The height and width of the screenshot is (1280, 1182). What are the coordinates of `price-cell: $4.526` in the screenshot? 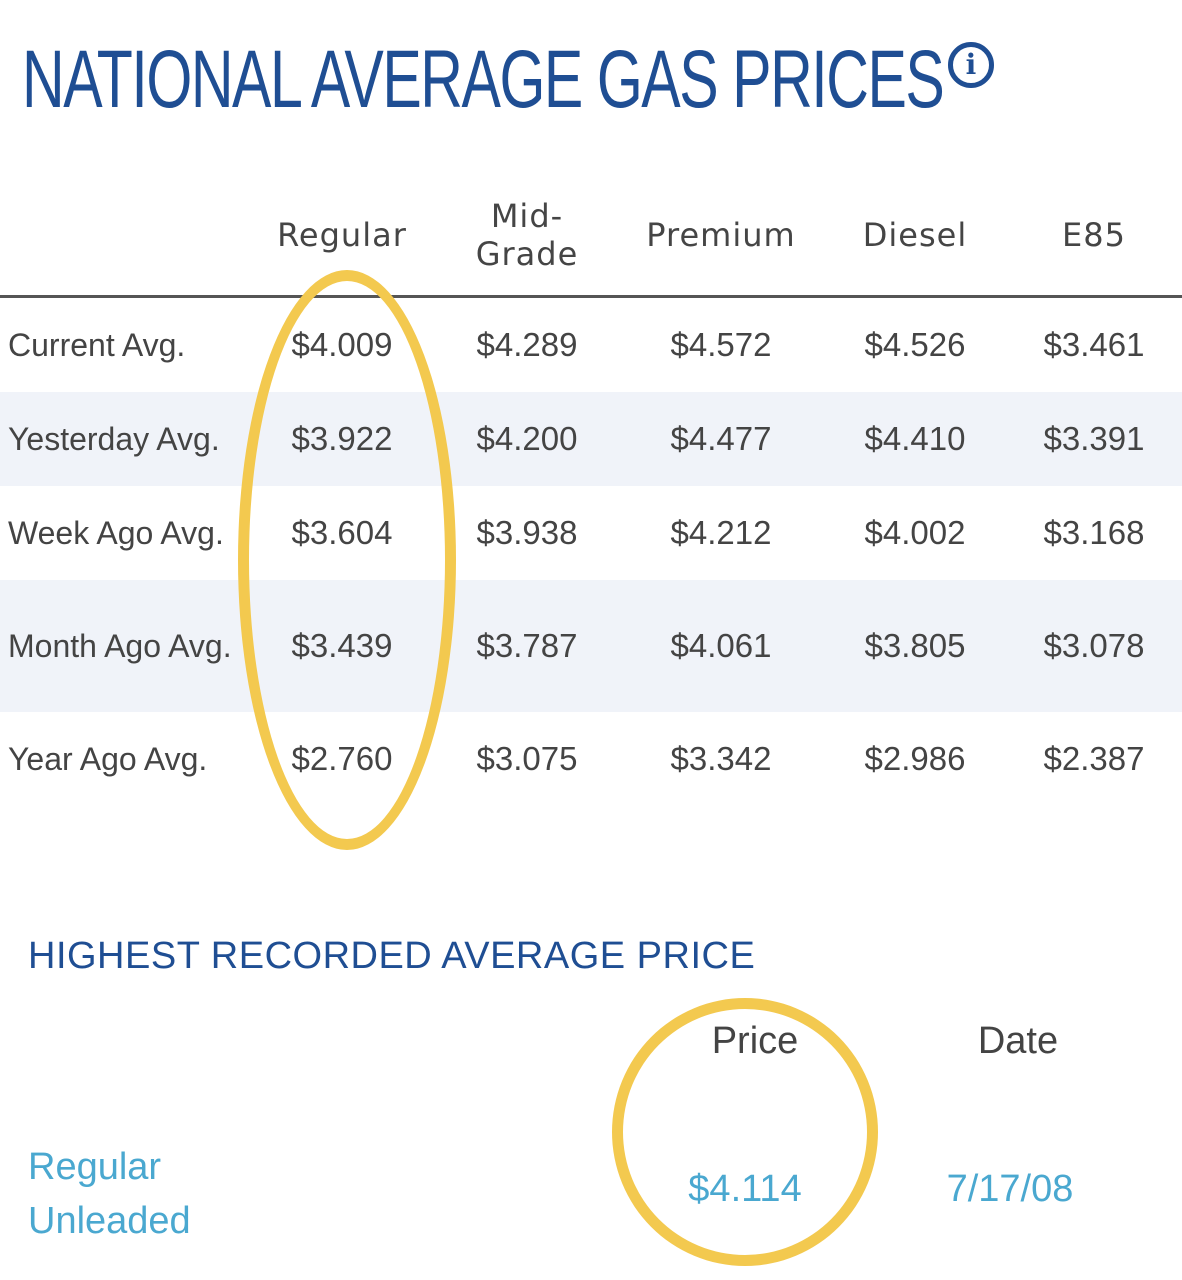 It's located at (915, 344).